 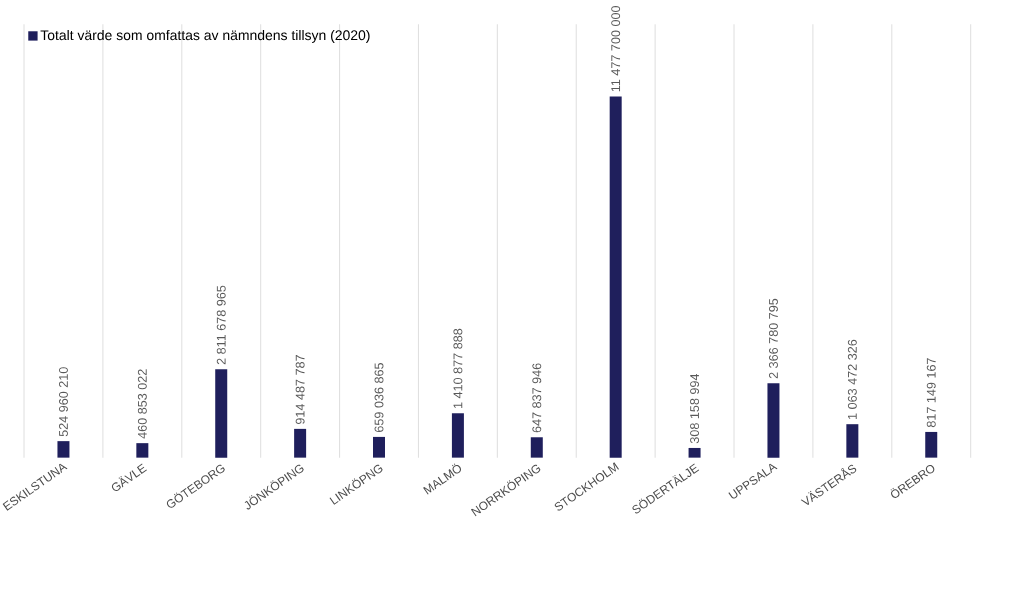 What do you see at coordinates (142, 404) in the screenshot?
I see `data-label: 460 853 022` at bounding box center [142, 404].